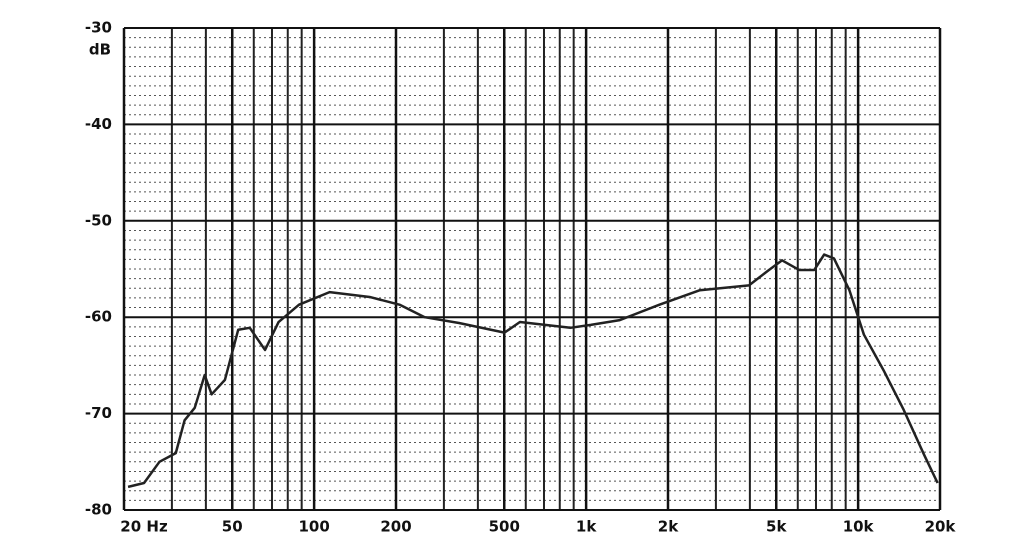  I want to click on x-tick-label: 10k, so click(859, 527).